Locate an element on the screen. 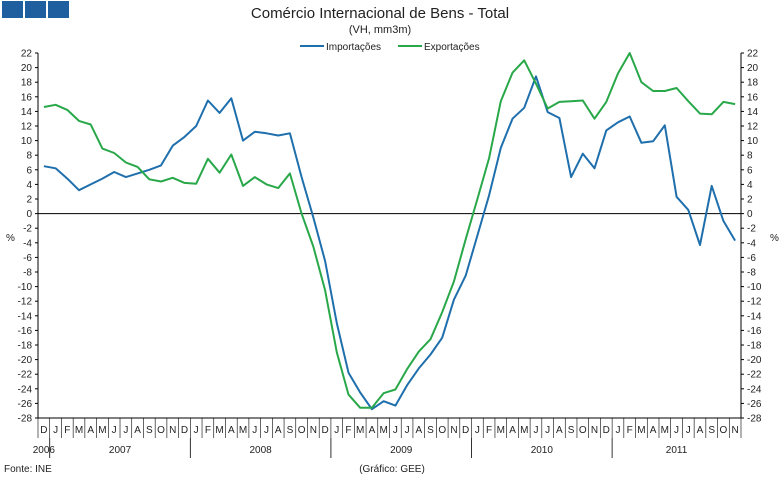  y-tick-label-left: 2 is located at coordinates (29, 200).